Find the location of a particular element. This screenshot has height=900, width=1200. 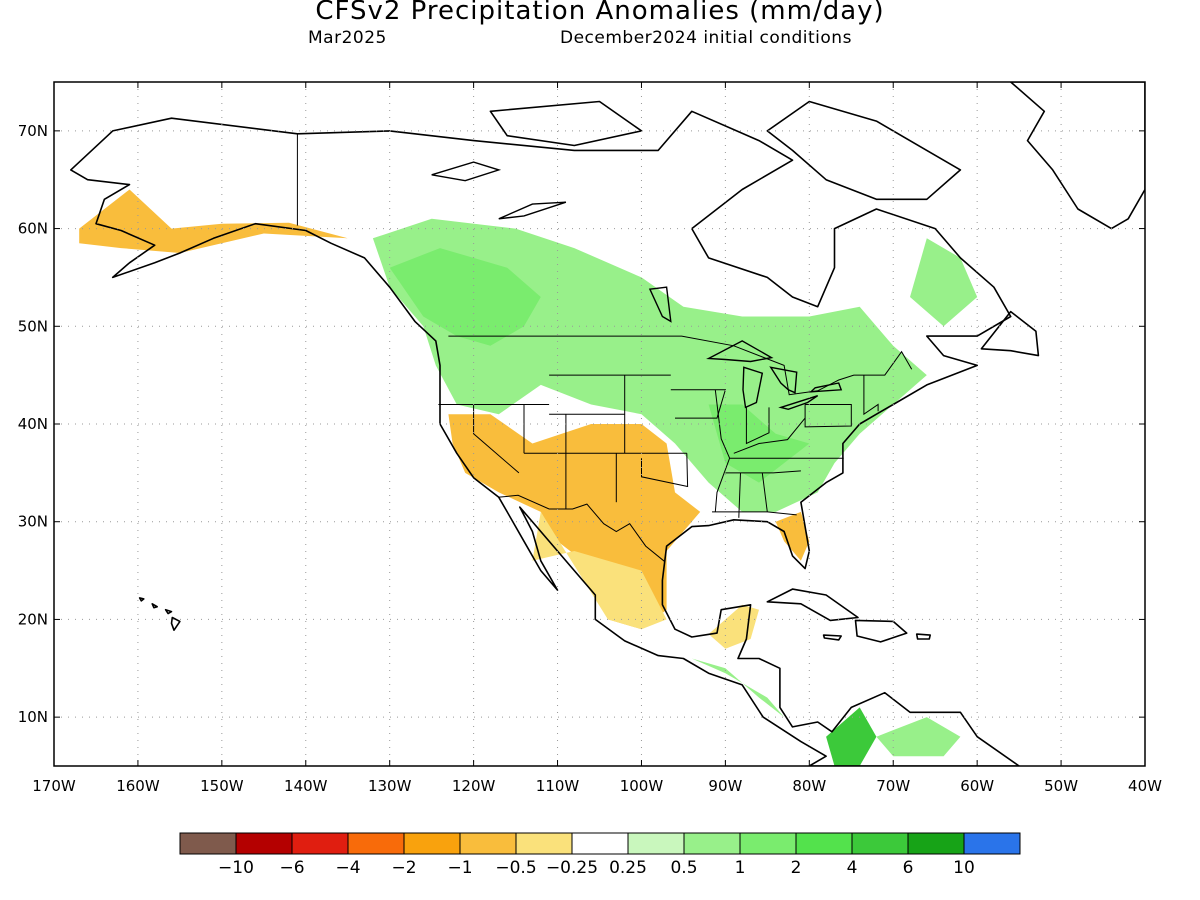

state-line-georgia is located at coordinates (764, 492).